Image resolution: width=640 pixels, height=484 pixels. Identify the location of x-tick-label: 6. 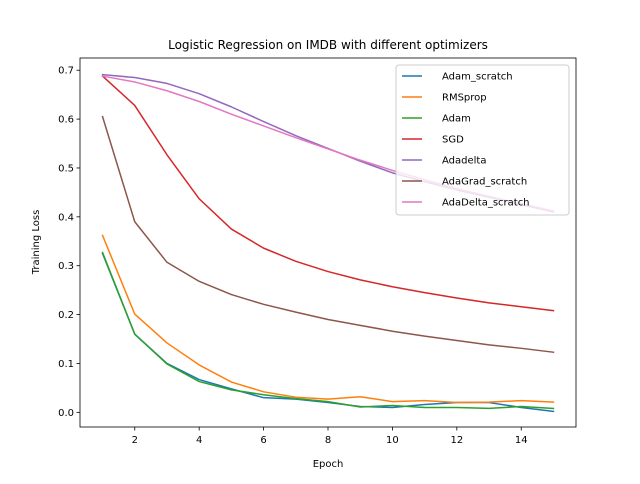
(263, 440).